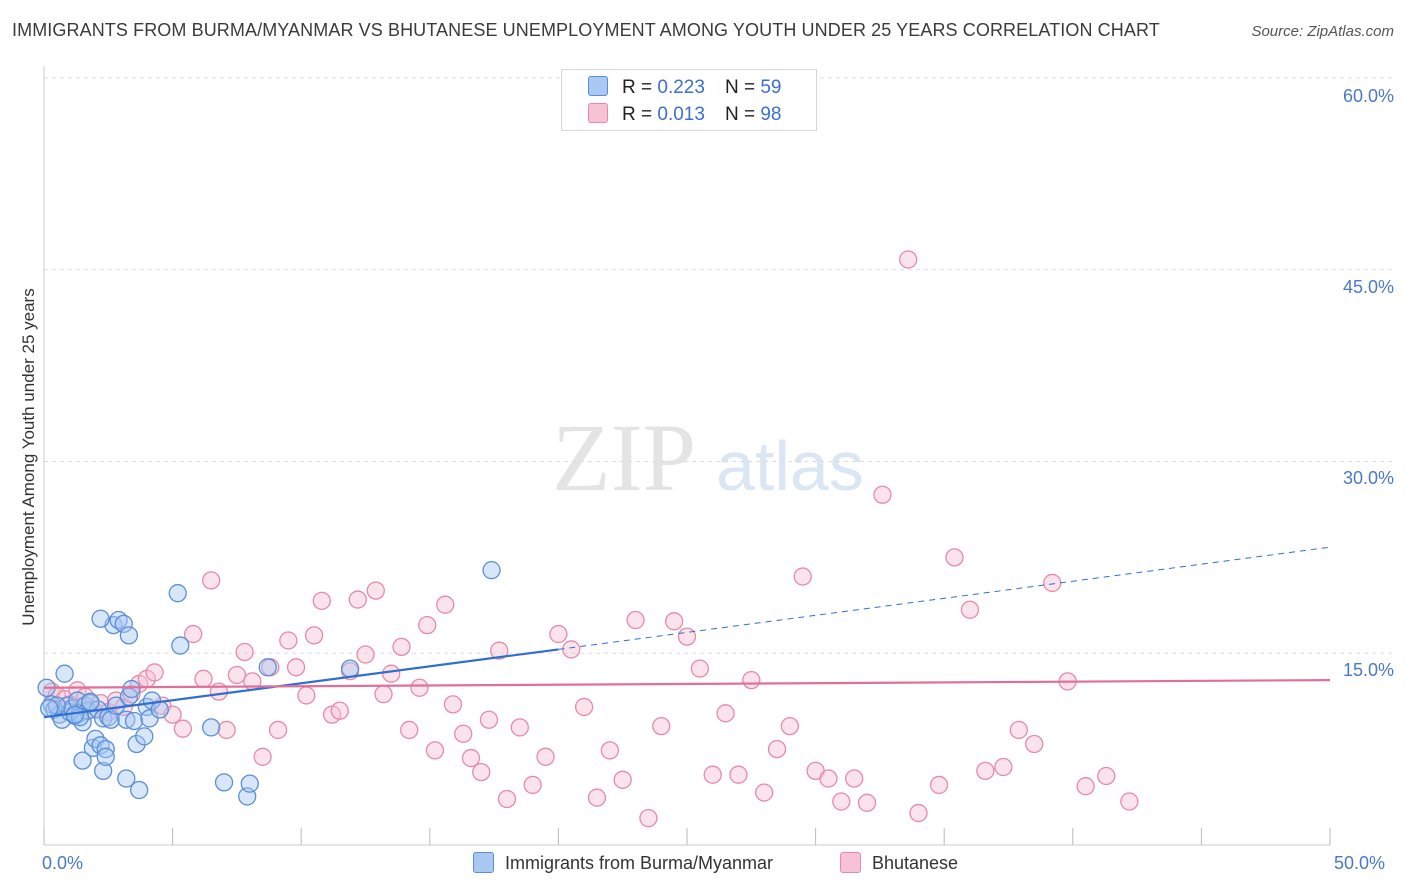  What do you see at coordinates (681, 87) in the screenshot?
I see `legend-r-value-burma: 0.223` at bounding box center [681, 87].